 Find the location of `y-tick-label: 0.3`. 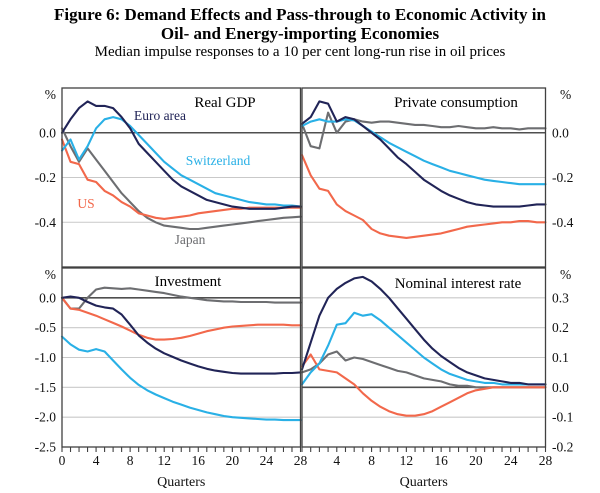

y-tick-label: 0.3 is located at coordinates (560, 297).